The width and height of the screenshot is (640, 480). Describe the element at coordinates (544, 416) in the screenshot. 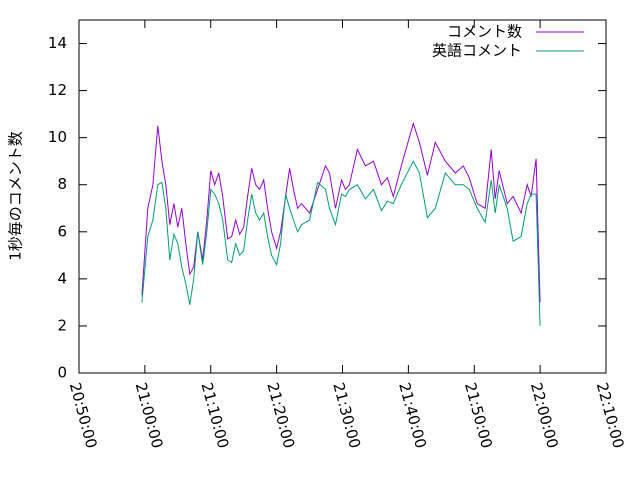

I see `x-tick-label: 22:00:00` at that location.